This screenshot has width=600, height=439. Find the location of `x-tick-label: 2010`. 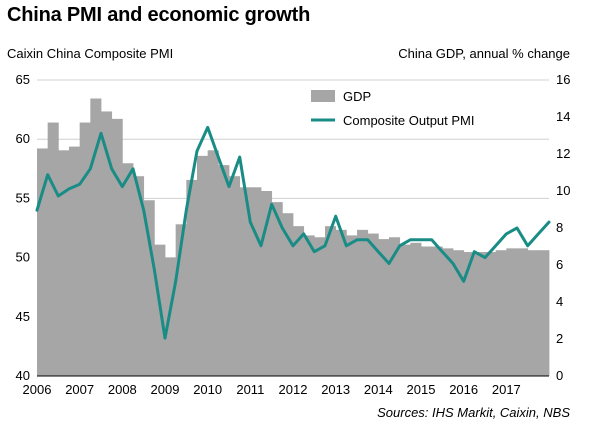

x-tick-label: 2010 is located at coordinates (207, 389).